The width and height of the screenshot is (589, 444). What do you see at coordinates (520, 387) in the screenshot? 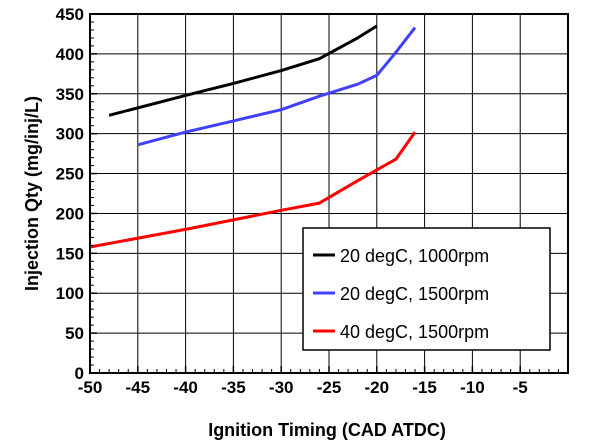
I see `x-tick-label: -5` at bounding box center [520, 387].